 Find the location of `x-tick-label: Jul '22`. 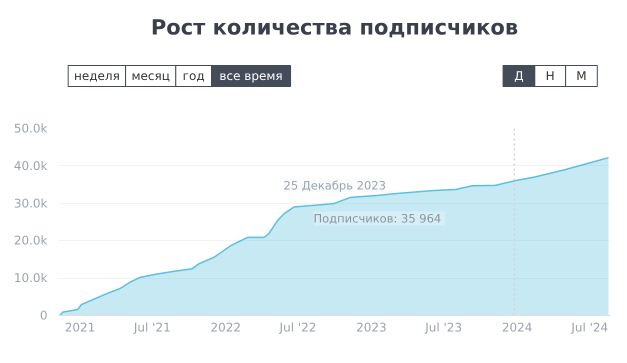

x-tick-label: Jul '22 is located at coordinates (297, 327).